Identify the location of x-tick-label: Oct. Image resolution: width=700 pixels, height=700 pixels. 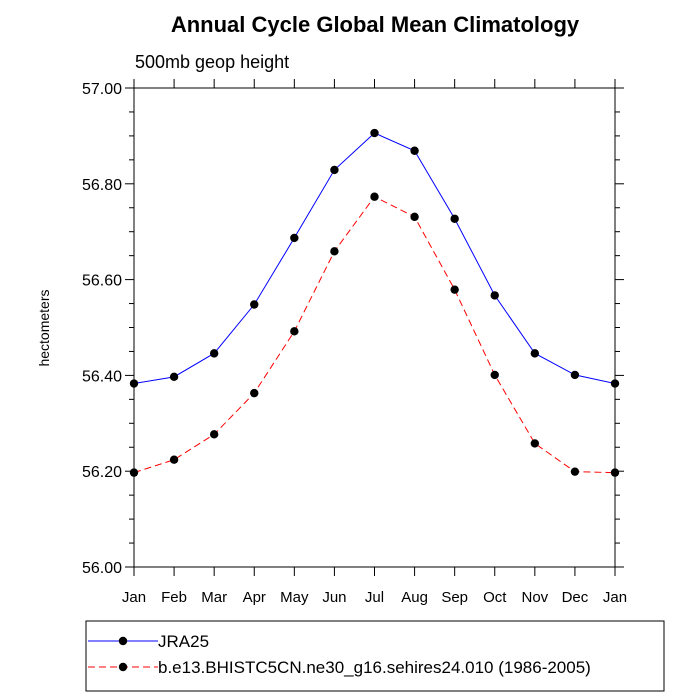
(495, 597).